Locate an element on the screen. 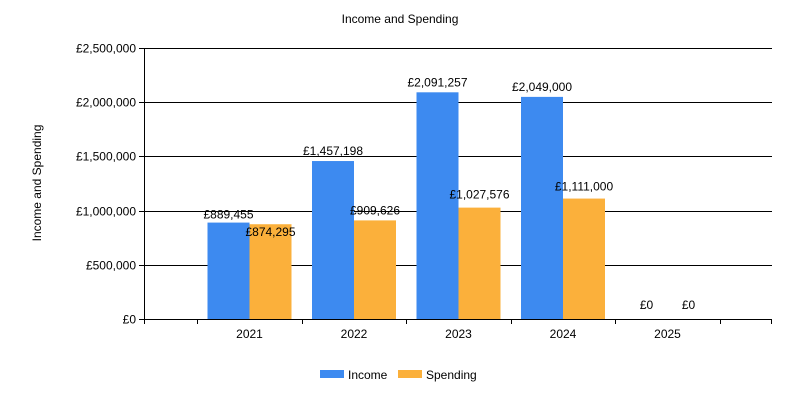 This screenshot has width=800, height=400. legend: Income Spending is located at coordinates (398, 375).